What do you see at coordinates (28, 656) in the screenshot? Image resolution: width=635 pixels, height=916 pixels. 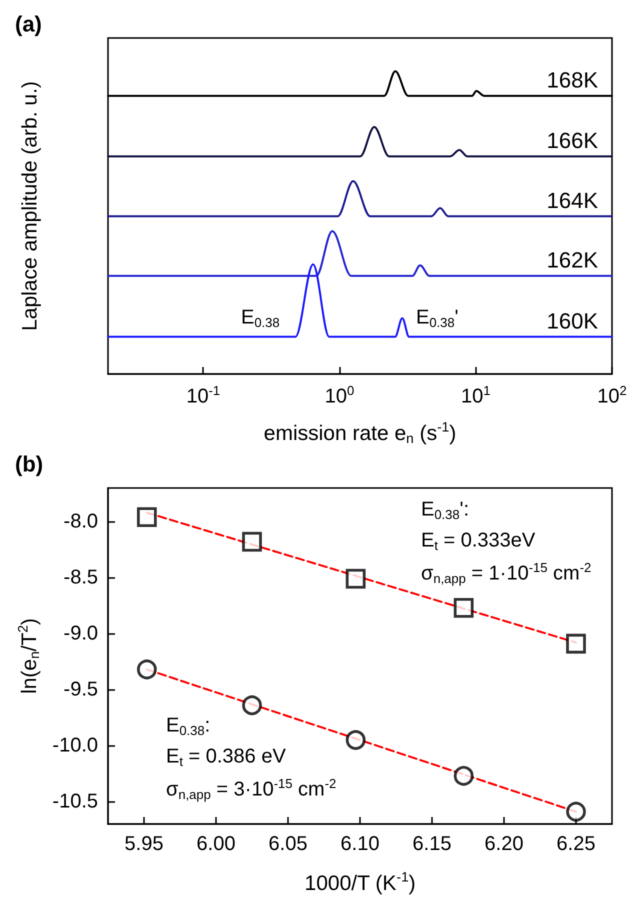 I see `y-axis-title: ln(en/T2)` at bounding box center [28, 656].